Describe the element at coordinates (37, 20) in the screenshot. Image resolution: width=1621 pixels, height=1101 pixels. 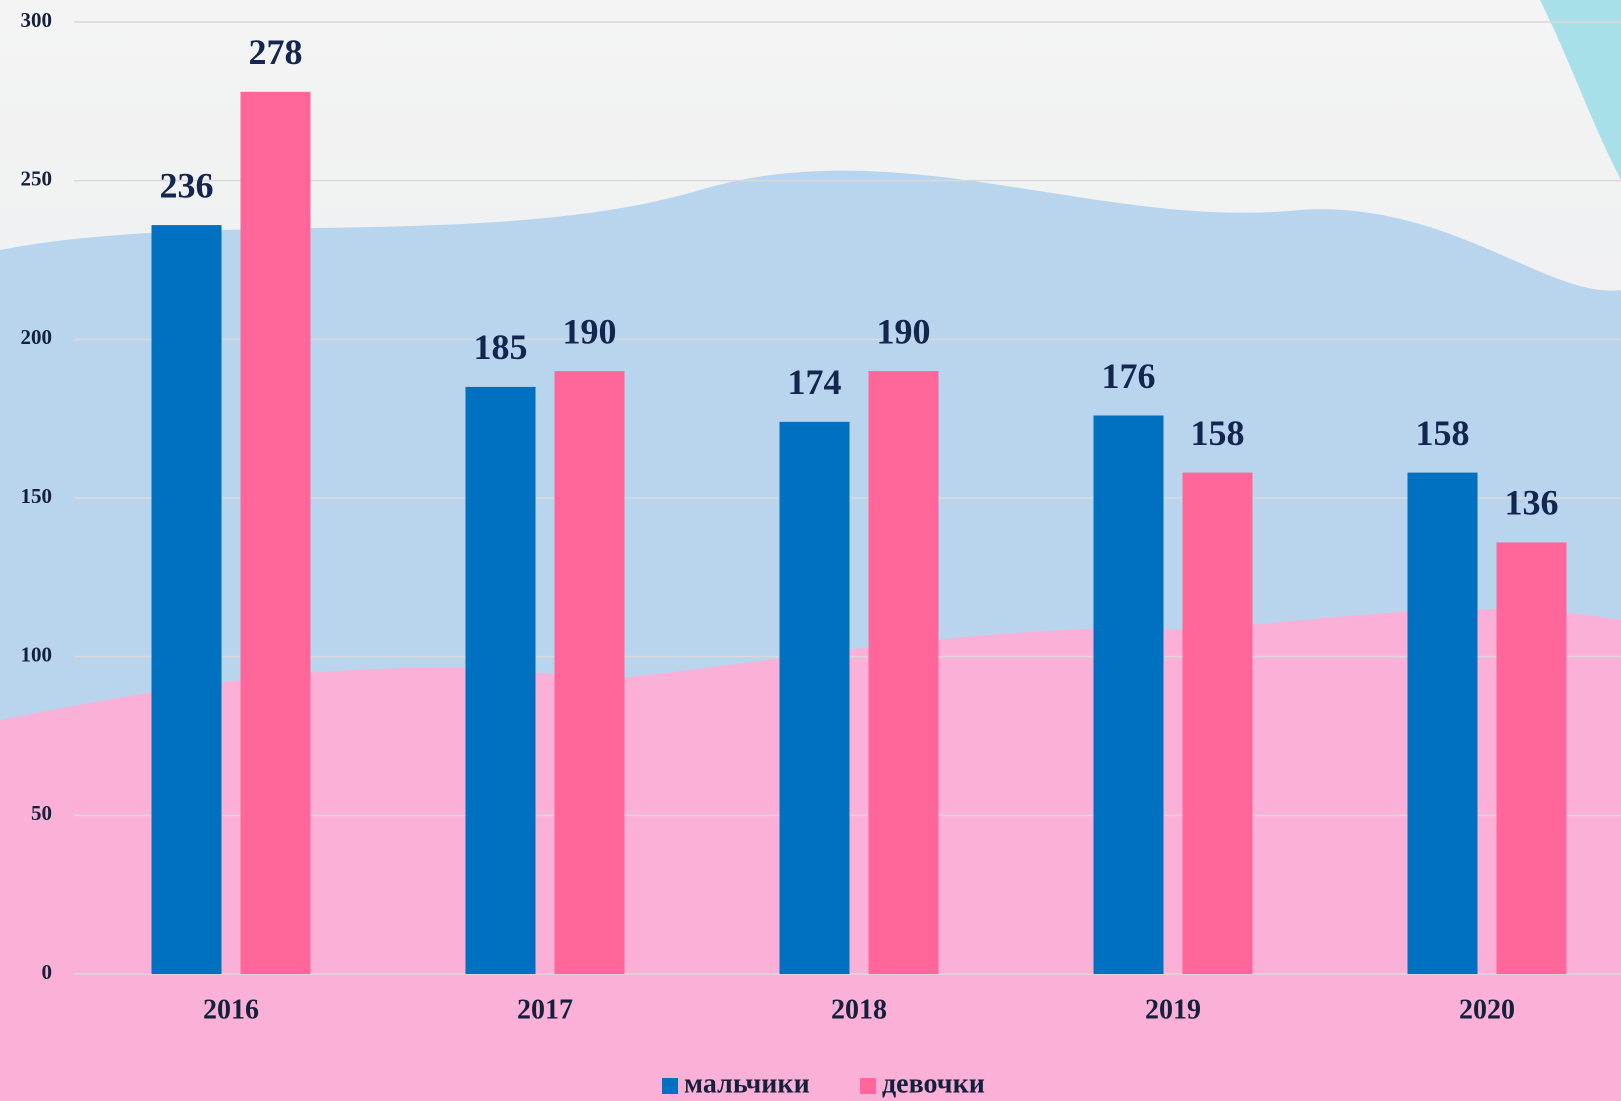
I see `y-tick-label: 300` at that location.